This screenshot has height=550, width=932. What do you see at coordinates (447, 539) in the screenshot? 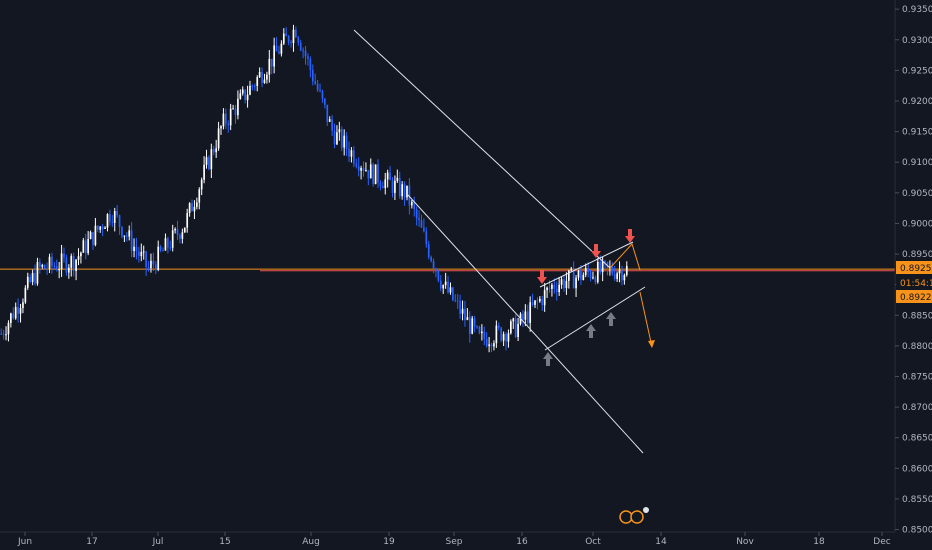
I see `time-axis: Jun 17 Jul 15 Aug 19 Sep 16 Oct 14 Nov 18 Dec` at bounding box center [447, 539].